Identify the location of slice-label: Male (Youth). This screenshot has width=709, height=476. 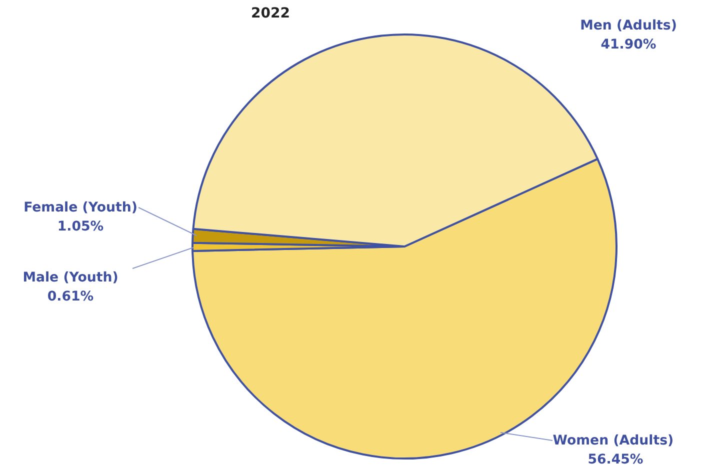
(70, 278).